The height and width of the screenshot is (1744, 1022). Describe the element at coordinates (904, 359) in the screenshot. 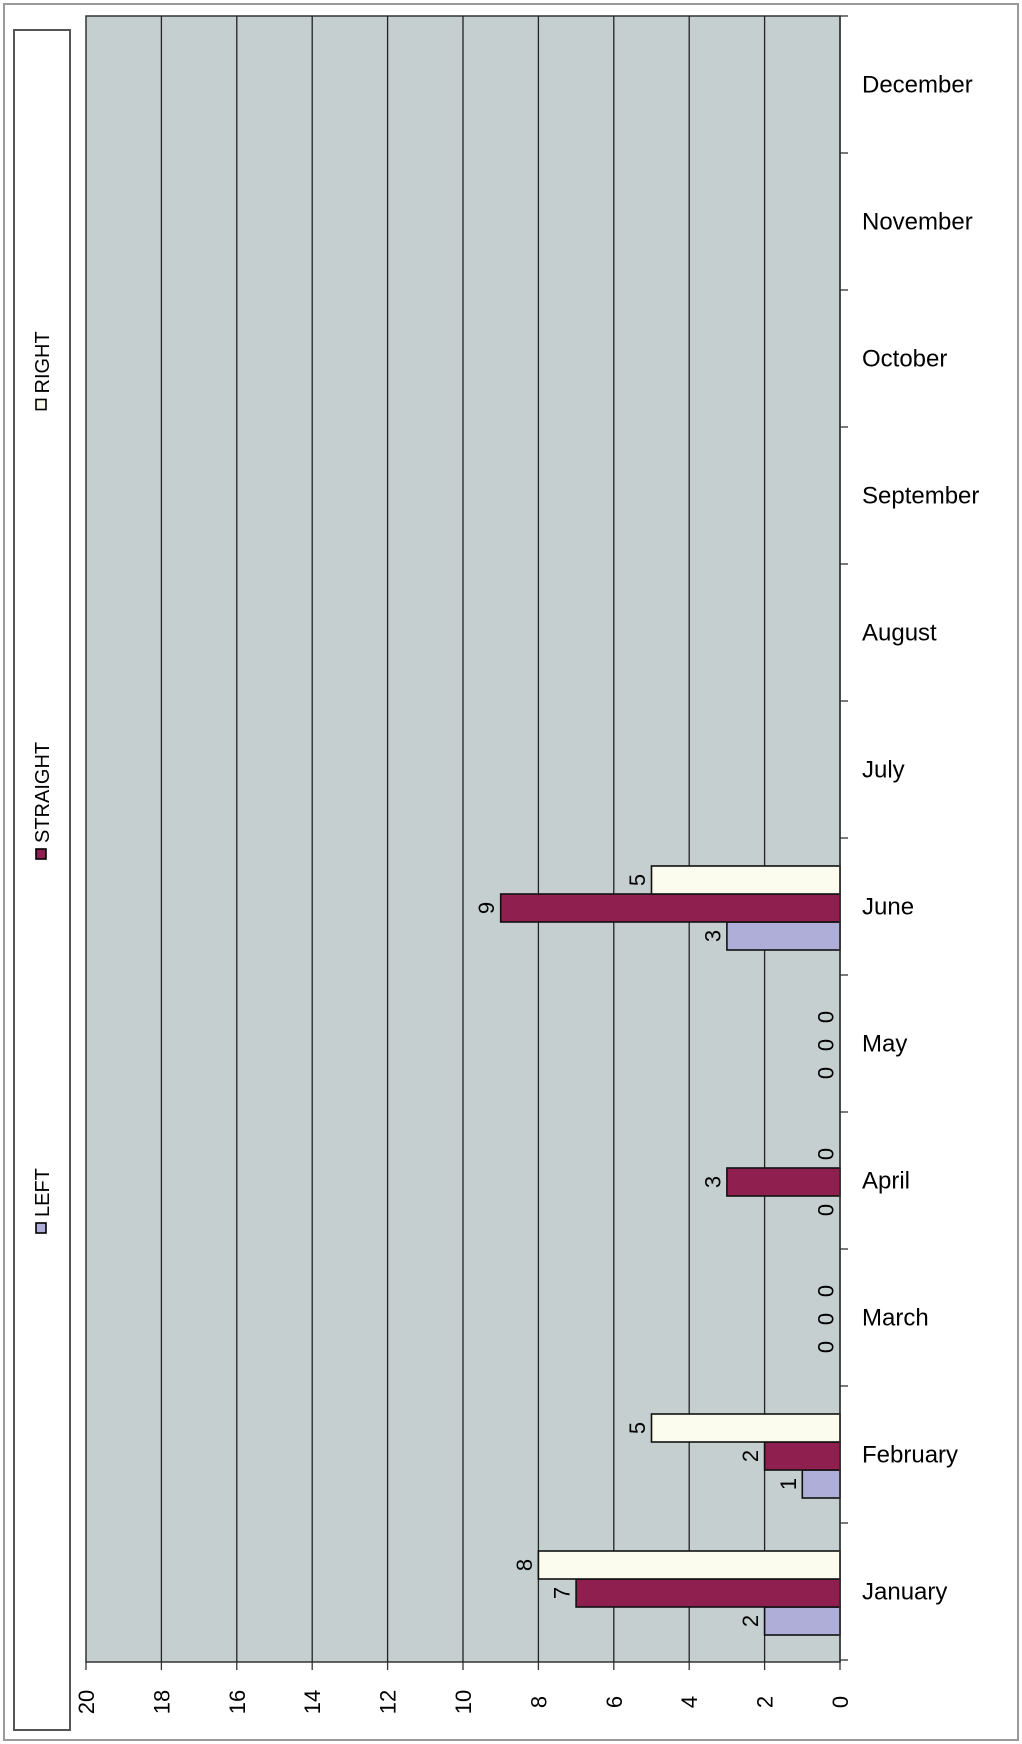

I see `category-label-october: October` at that location.